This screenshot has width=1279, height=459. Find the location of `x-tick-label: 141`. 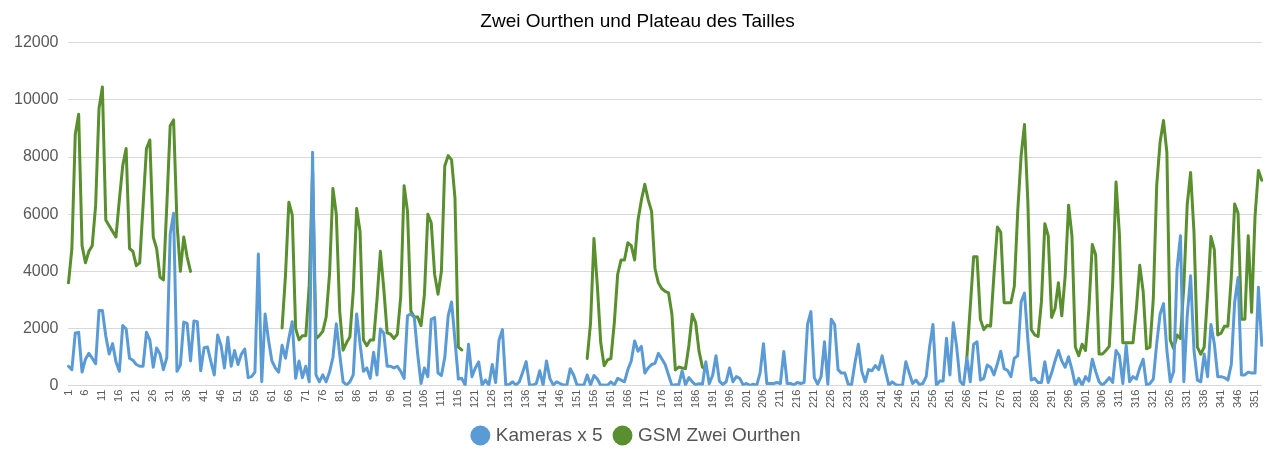

x-tick-label: 141 is located at coordinates (542, 399).